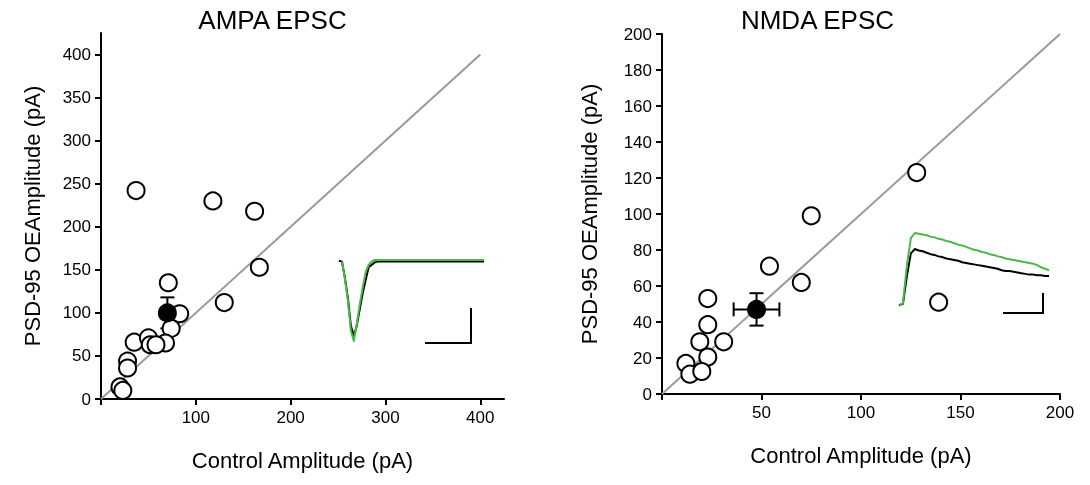 This screenshot has width=1090, height=485. What do you see at coordinates (642, 286) in the screenshot?
I see `y-tick-label: 60` at bounding box center [642, 286].